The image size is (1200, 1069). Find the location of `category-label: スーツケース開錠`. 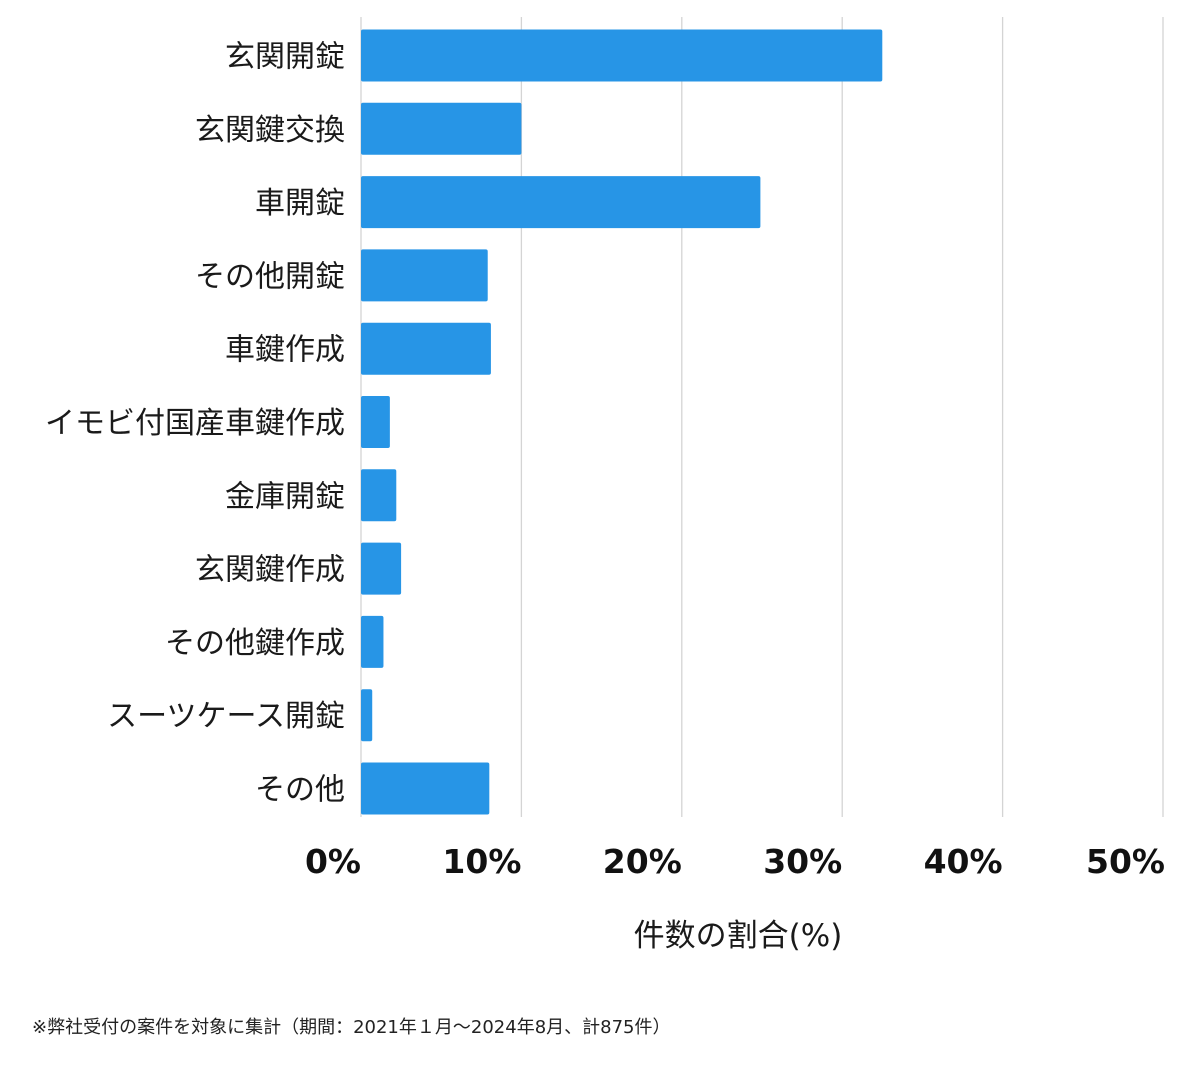

category-label: スーツケース開錠 is located at coordinates (226, 716).